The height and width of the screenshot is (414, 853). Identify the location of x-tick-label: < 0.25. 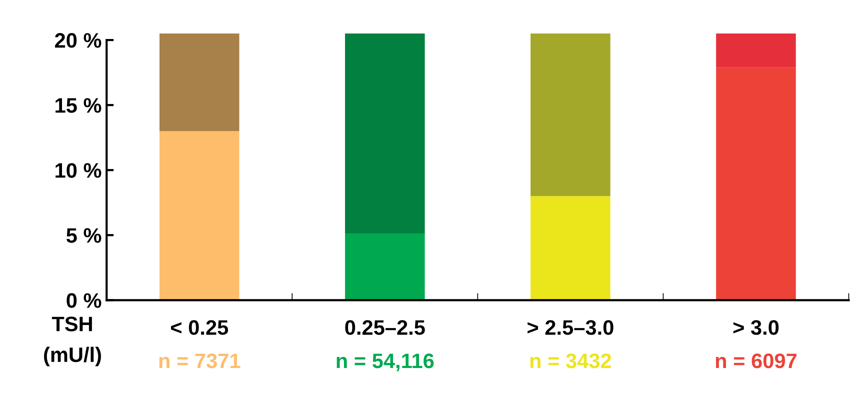
(199, 327).